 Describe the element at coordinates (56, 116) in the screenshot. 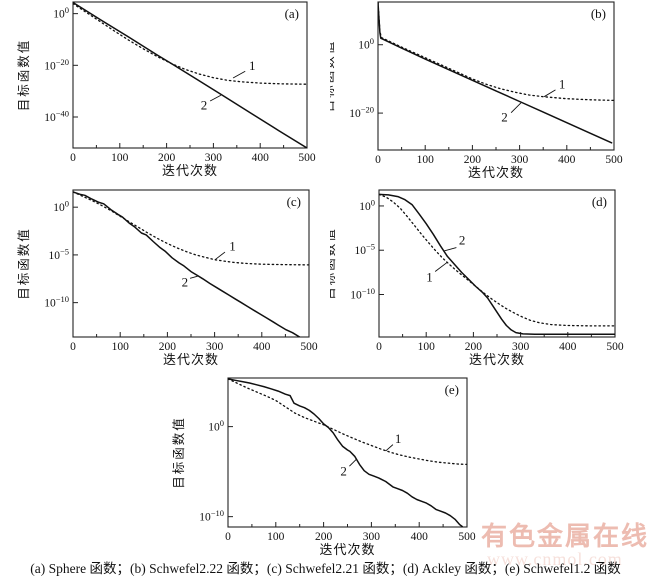

I see `y-tick-label: 10⁻⁴⁰` at that location.